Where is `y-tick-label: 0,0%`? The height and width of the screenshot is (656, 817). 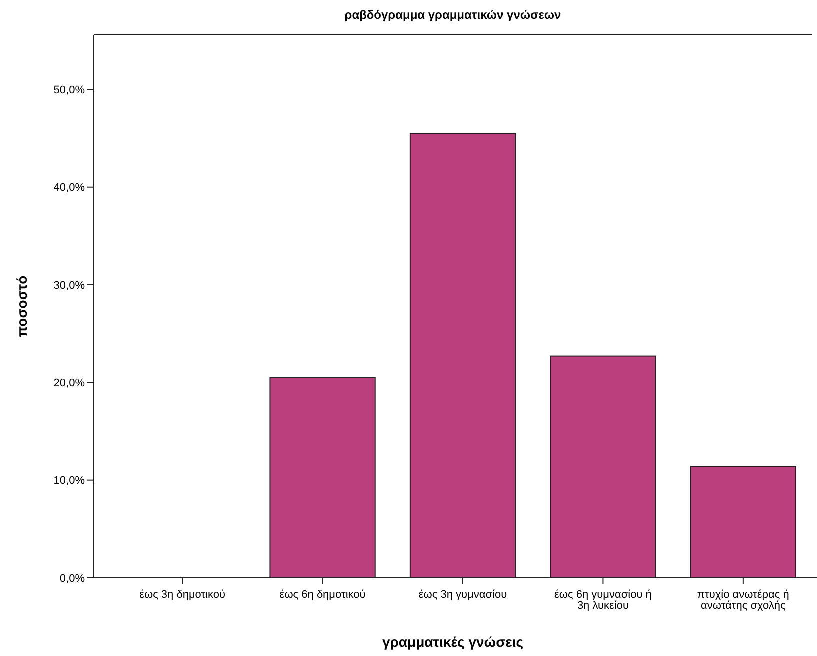 y-tick-label: 0,0% is located at coordinates (73, 578).